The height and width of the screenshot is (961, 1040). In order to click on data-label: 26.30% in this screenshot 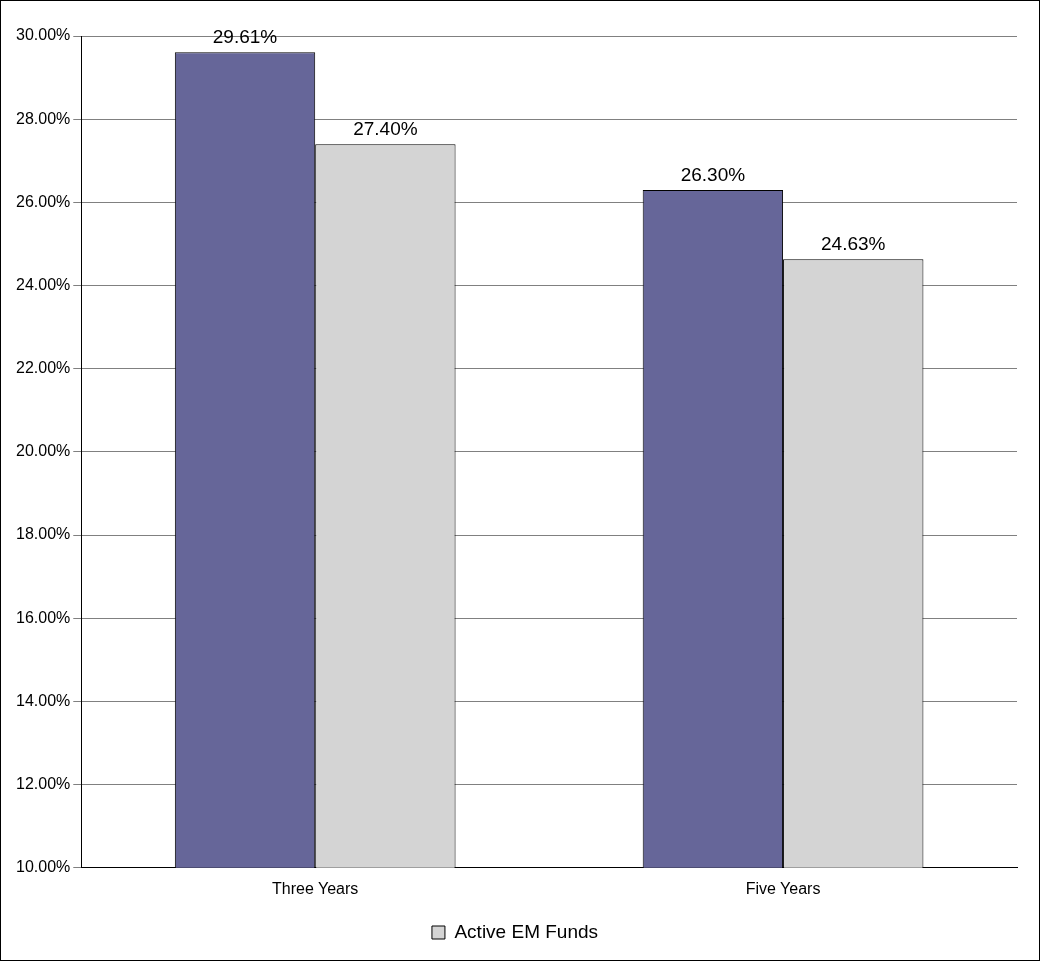, I will do `click(713, 174)`.